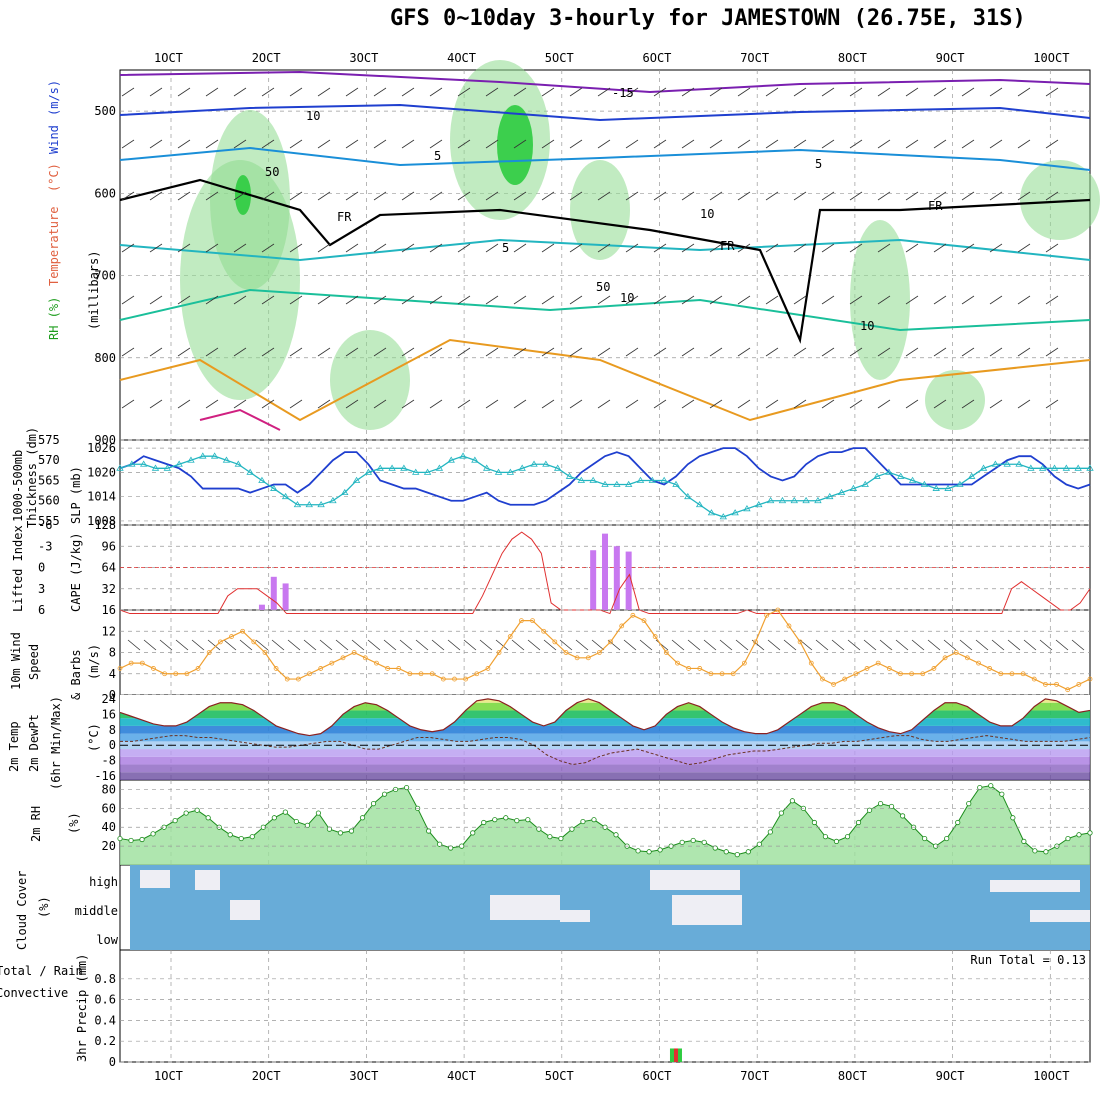 The height and width of the screenshot is (1100, 1100). What do you see at coordinates (266, 58) in the screenshot?
I see `x-label-top: 2OCT` at bounding box center [266, 58].